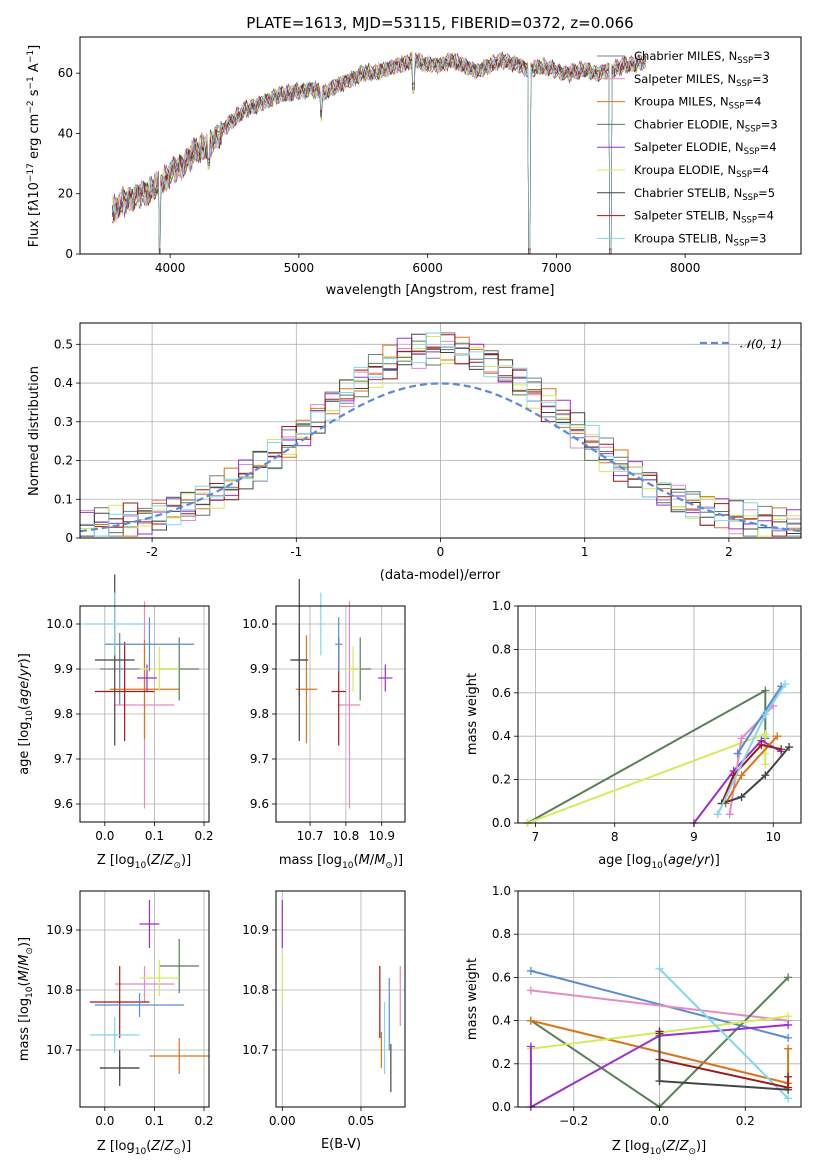  What do you see at coordinates (324, 1021) in the screenshot?
I see `ebv-mass-panel: 0.00 0.05 10.7 10.8 10.9 E(B-V)` at bounding box center [324, 1021].